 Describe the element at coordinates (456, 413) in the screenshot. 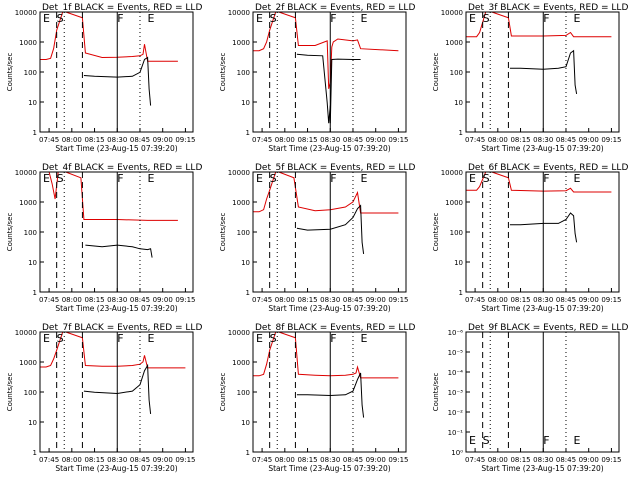

I see `y-tick-label: 10⁻²` at that location.